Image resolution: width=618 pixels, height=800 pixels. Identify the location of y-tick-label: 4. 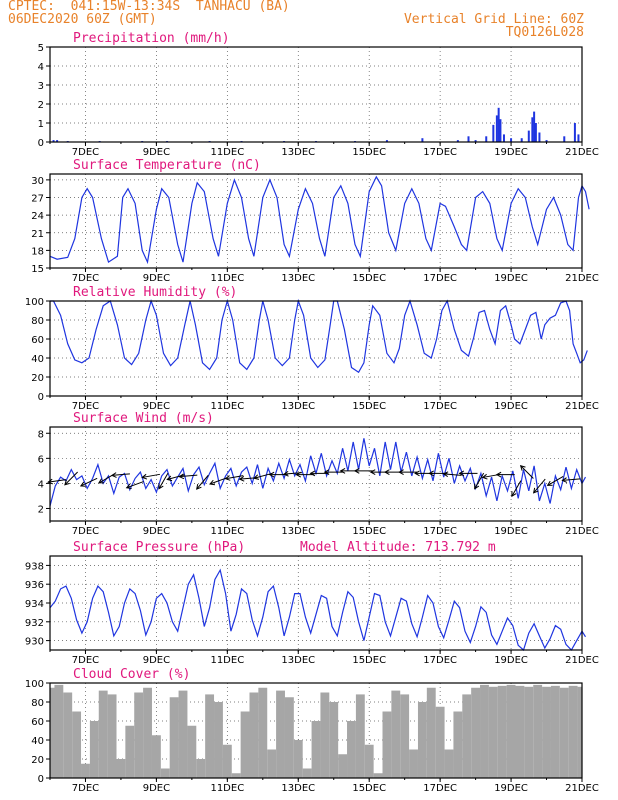
(41, 67).